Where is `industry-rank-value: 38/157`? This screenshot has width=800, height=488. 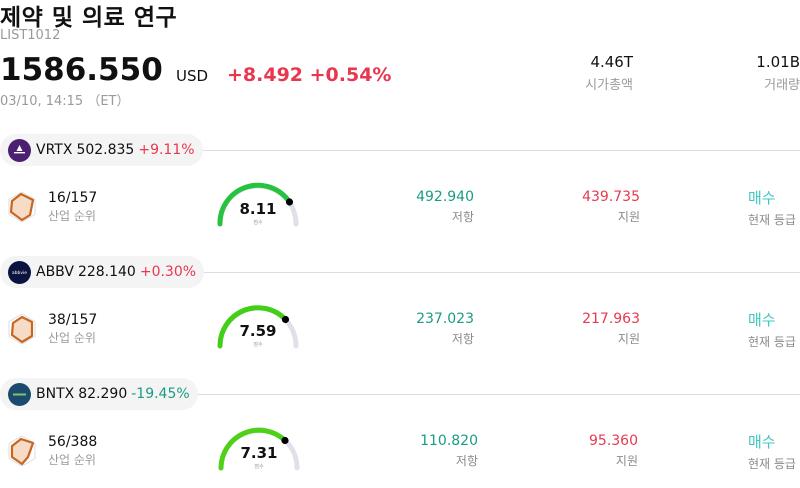
industry-rank-value: 38/157 is located at coordinates (73, 320).